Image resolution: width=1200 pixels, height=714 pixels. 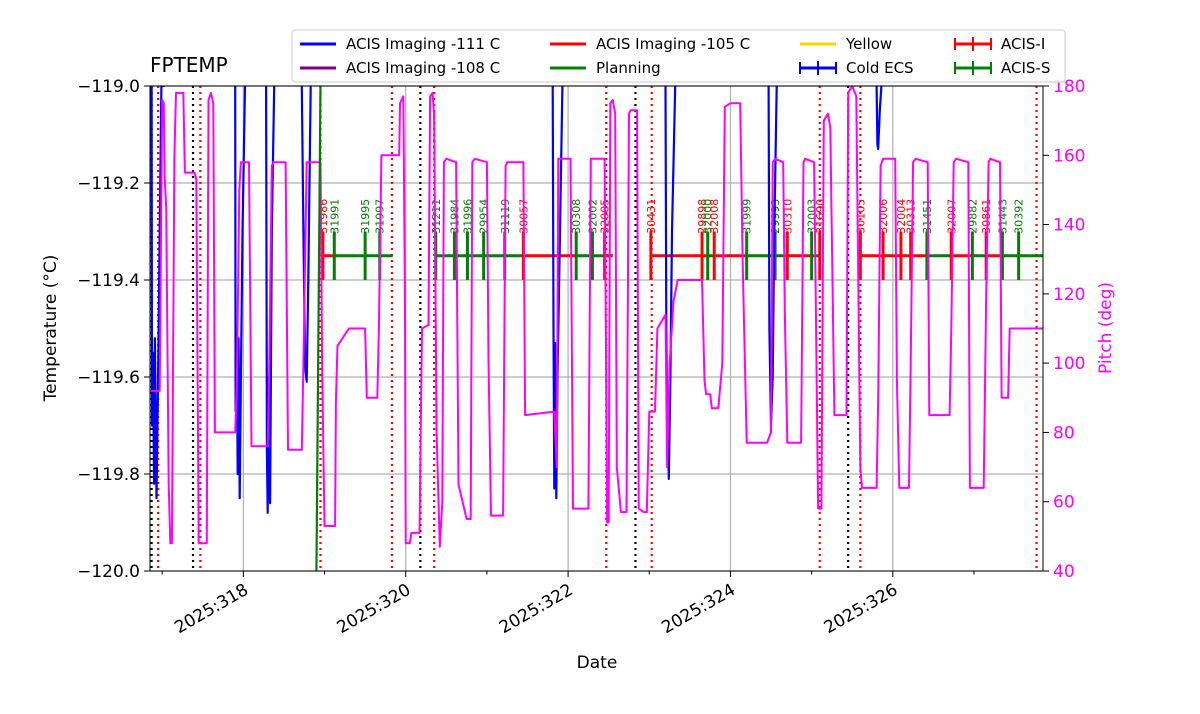 What do you see at coordinates (597, 663) in the screenshot?
I see `x-axis-label: Date` at bounding box center [597, 663].